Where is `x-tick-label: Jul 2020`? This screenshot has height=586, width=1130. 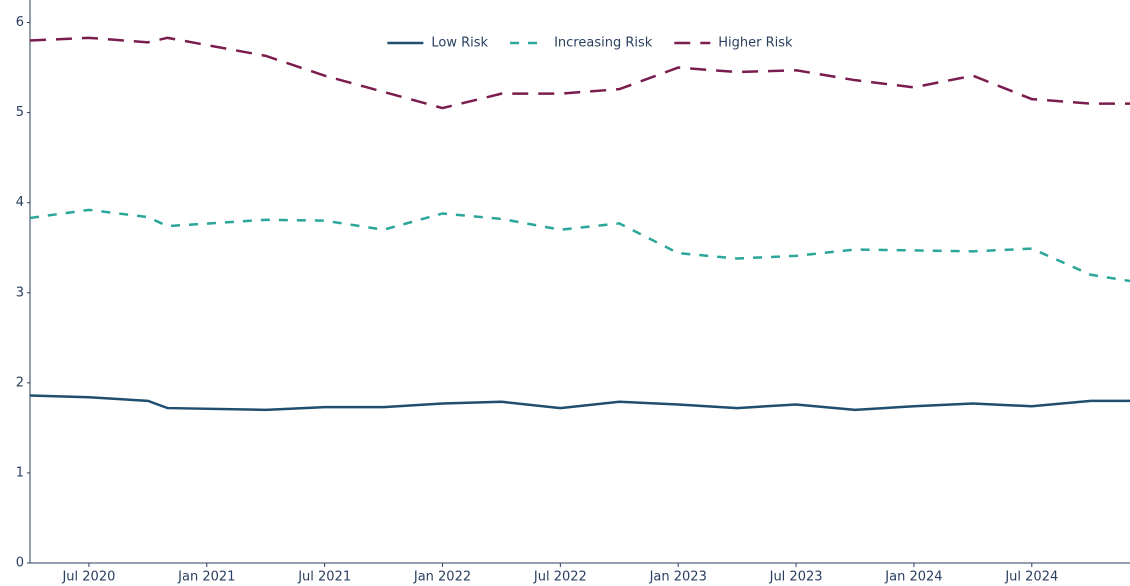 x-tick-label: Jul 2020 is located at coordinates (88, 577).